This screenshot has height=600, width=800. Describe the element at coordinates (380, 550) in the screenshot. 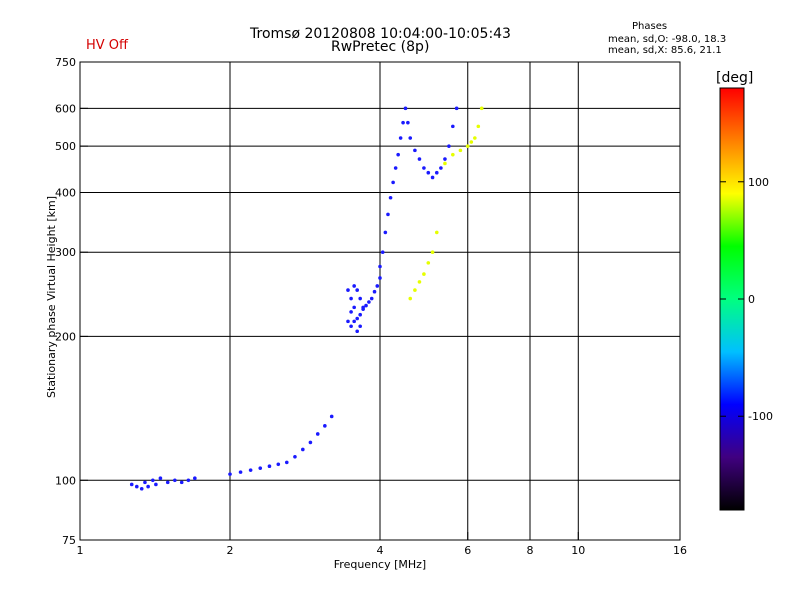

I see `x-tick-label: 4` at that location.